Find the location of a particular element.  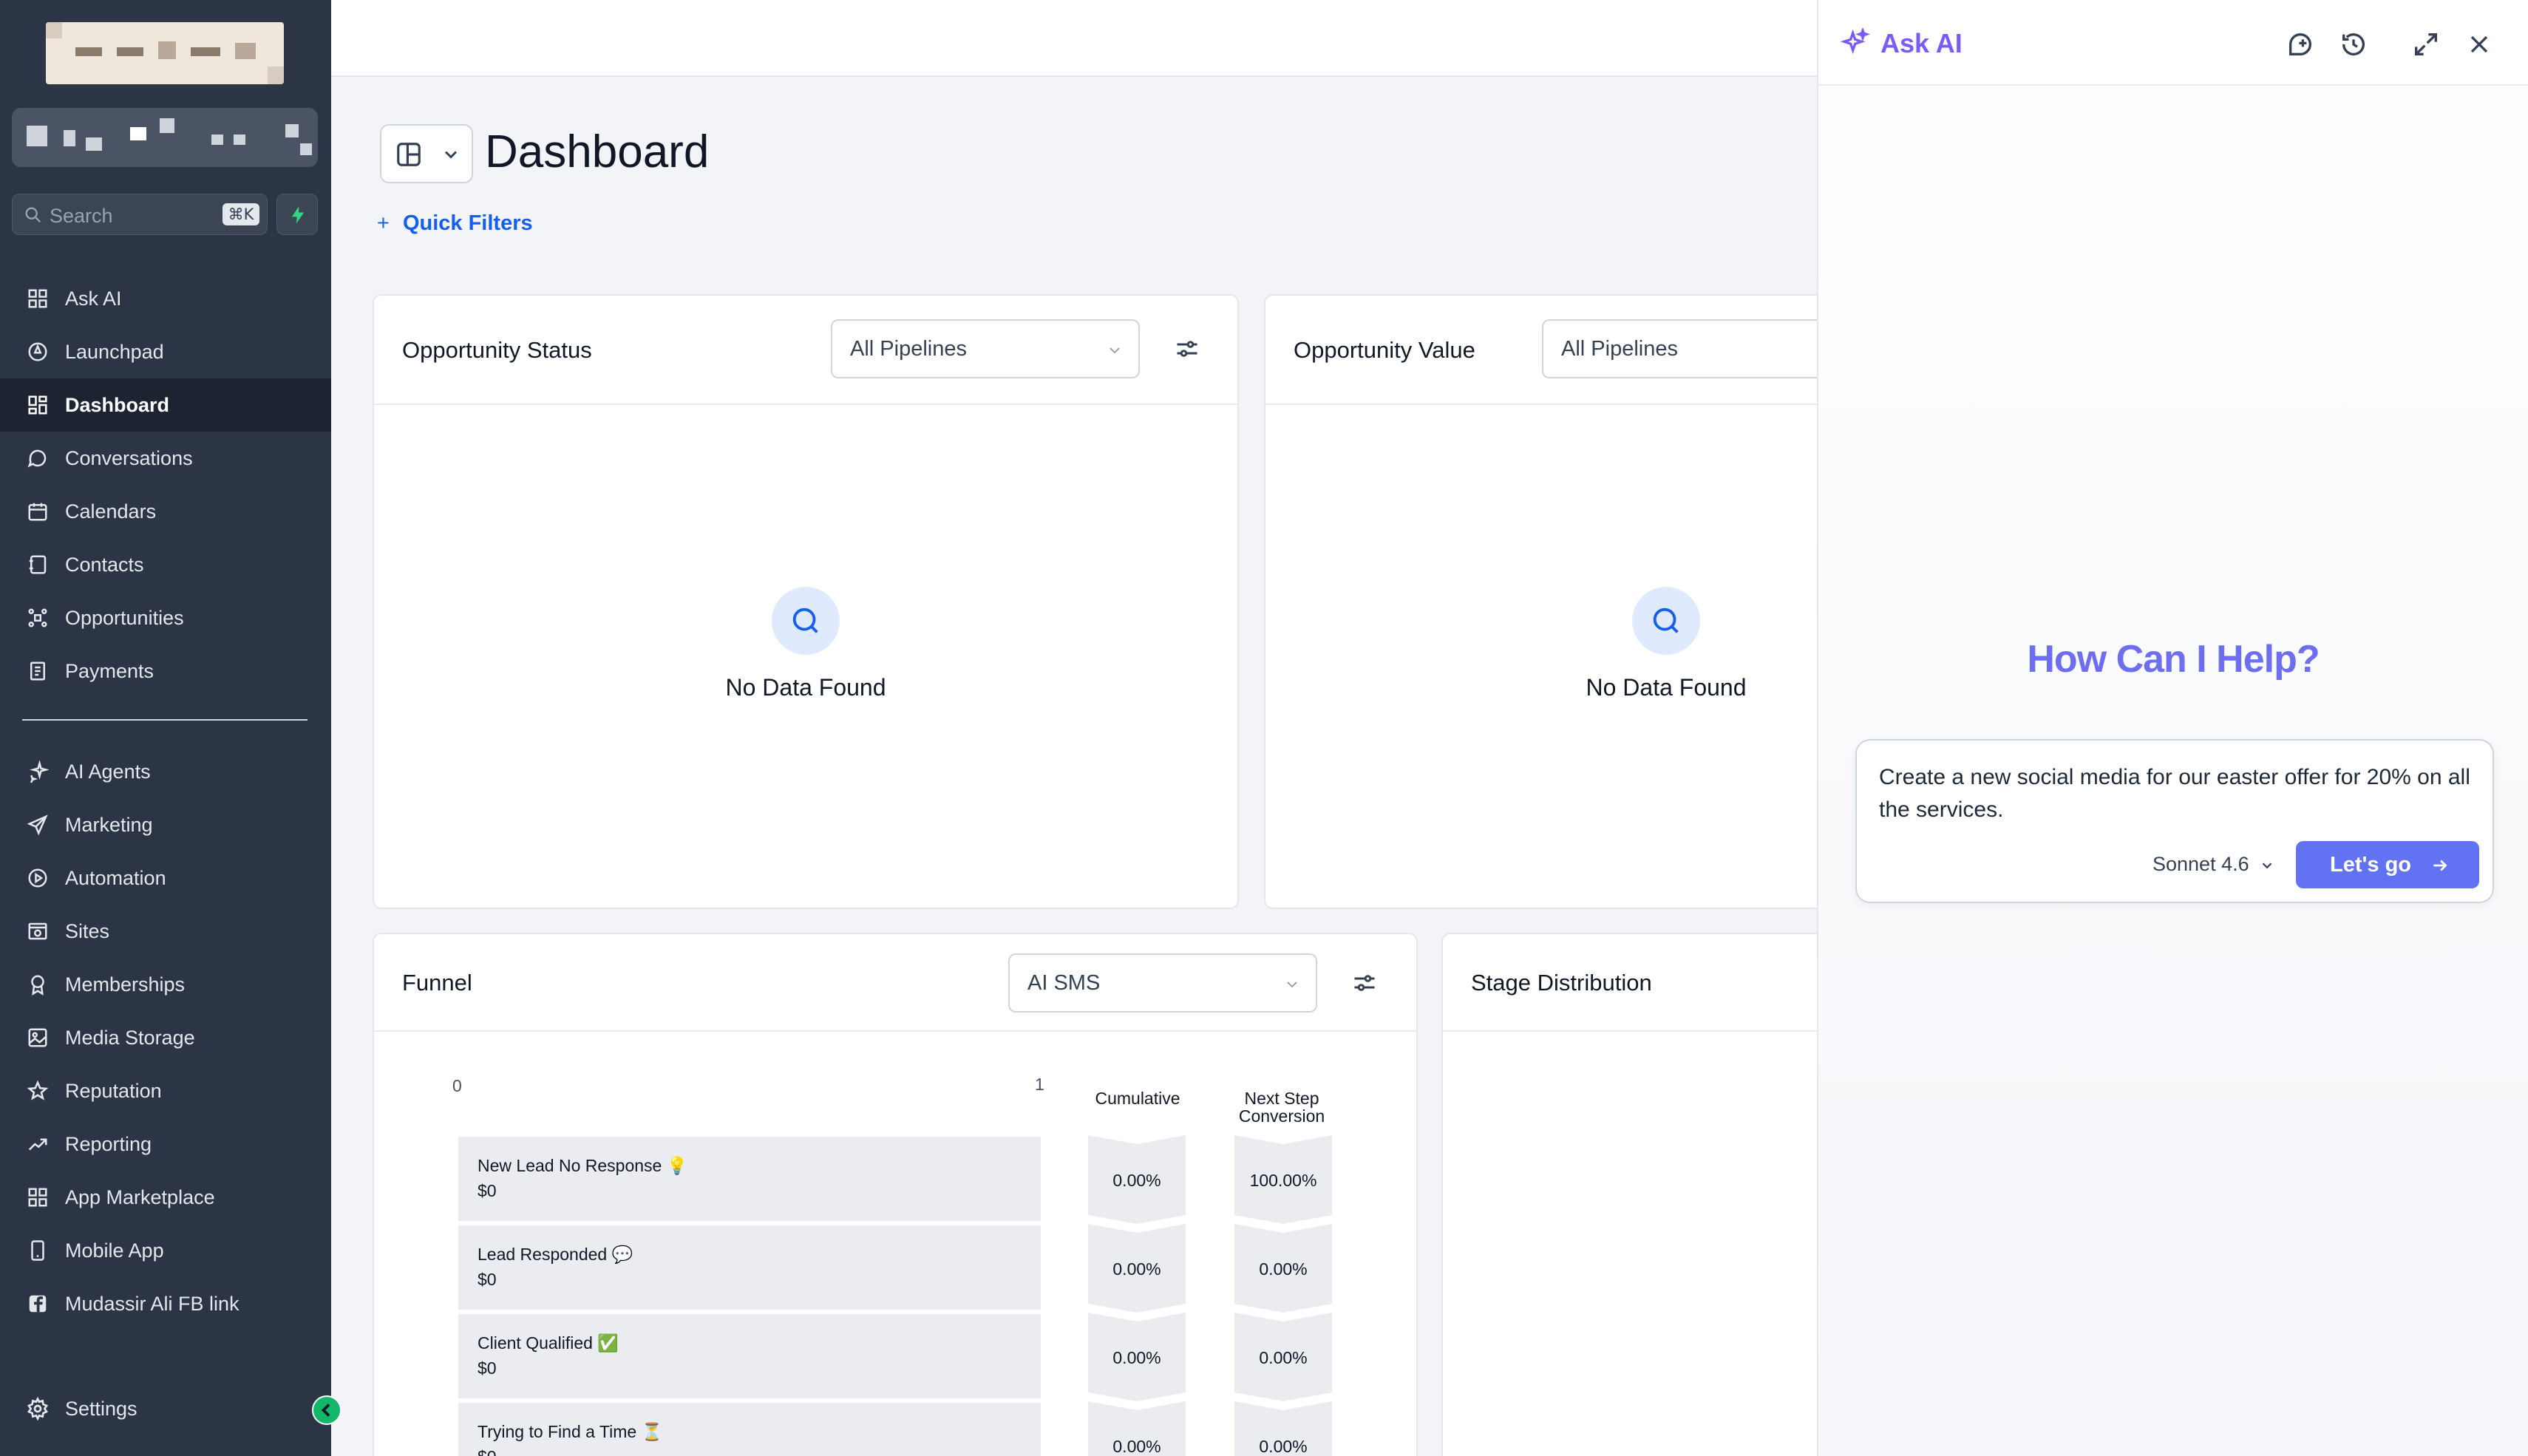

nav-media-storage: Media Storage is located at coordinates (165, 1037).